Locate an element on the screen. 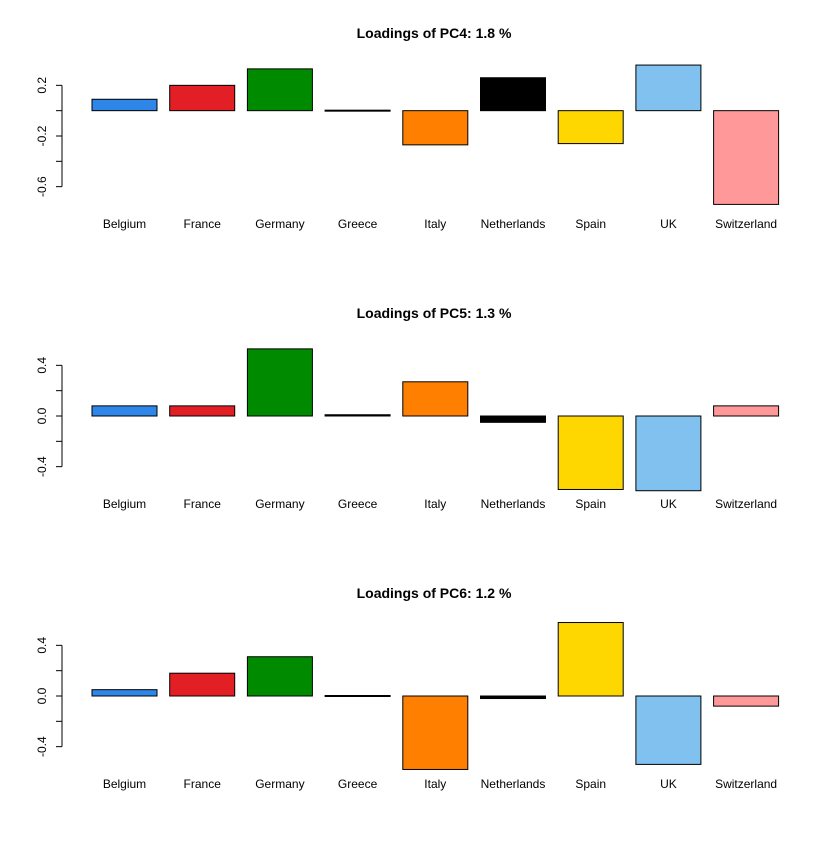  y-tick-label: -0.6 is located at coordinates (42, 186).